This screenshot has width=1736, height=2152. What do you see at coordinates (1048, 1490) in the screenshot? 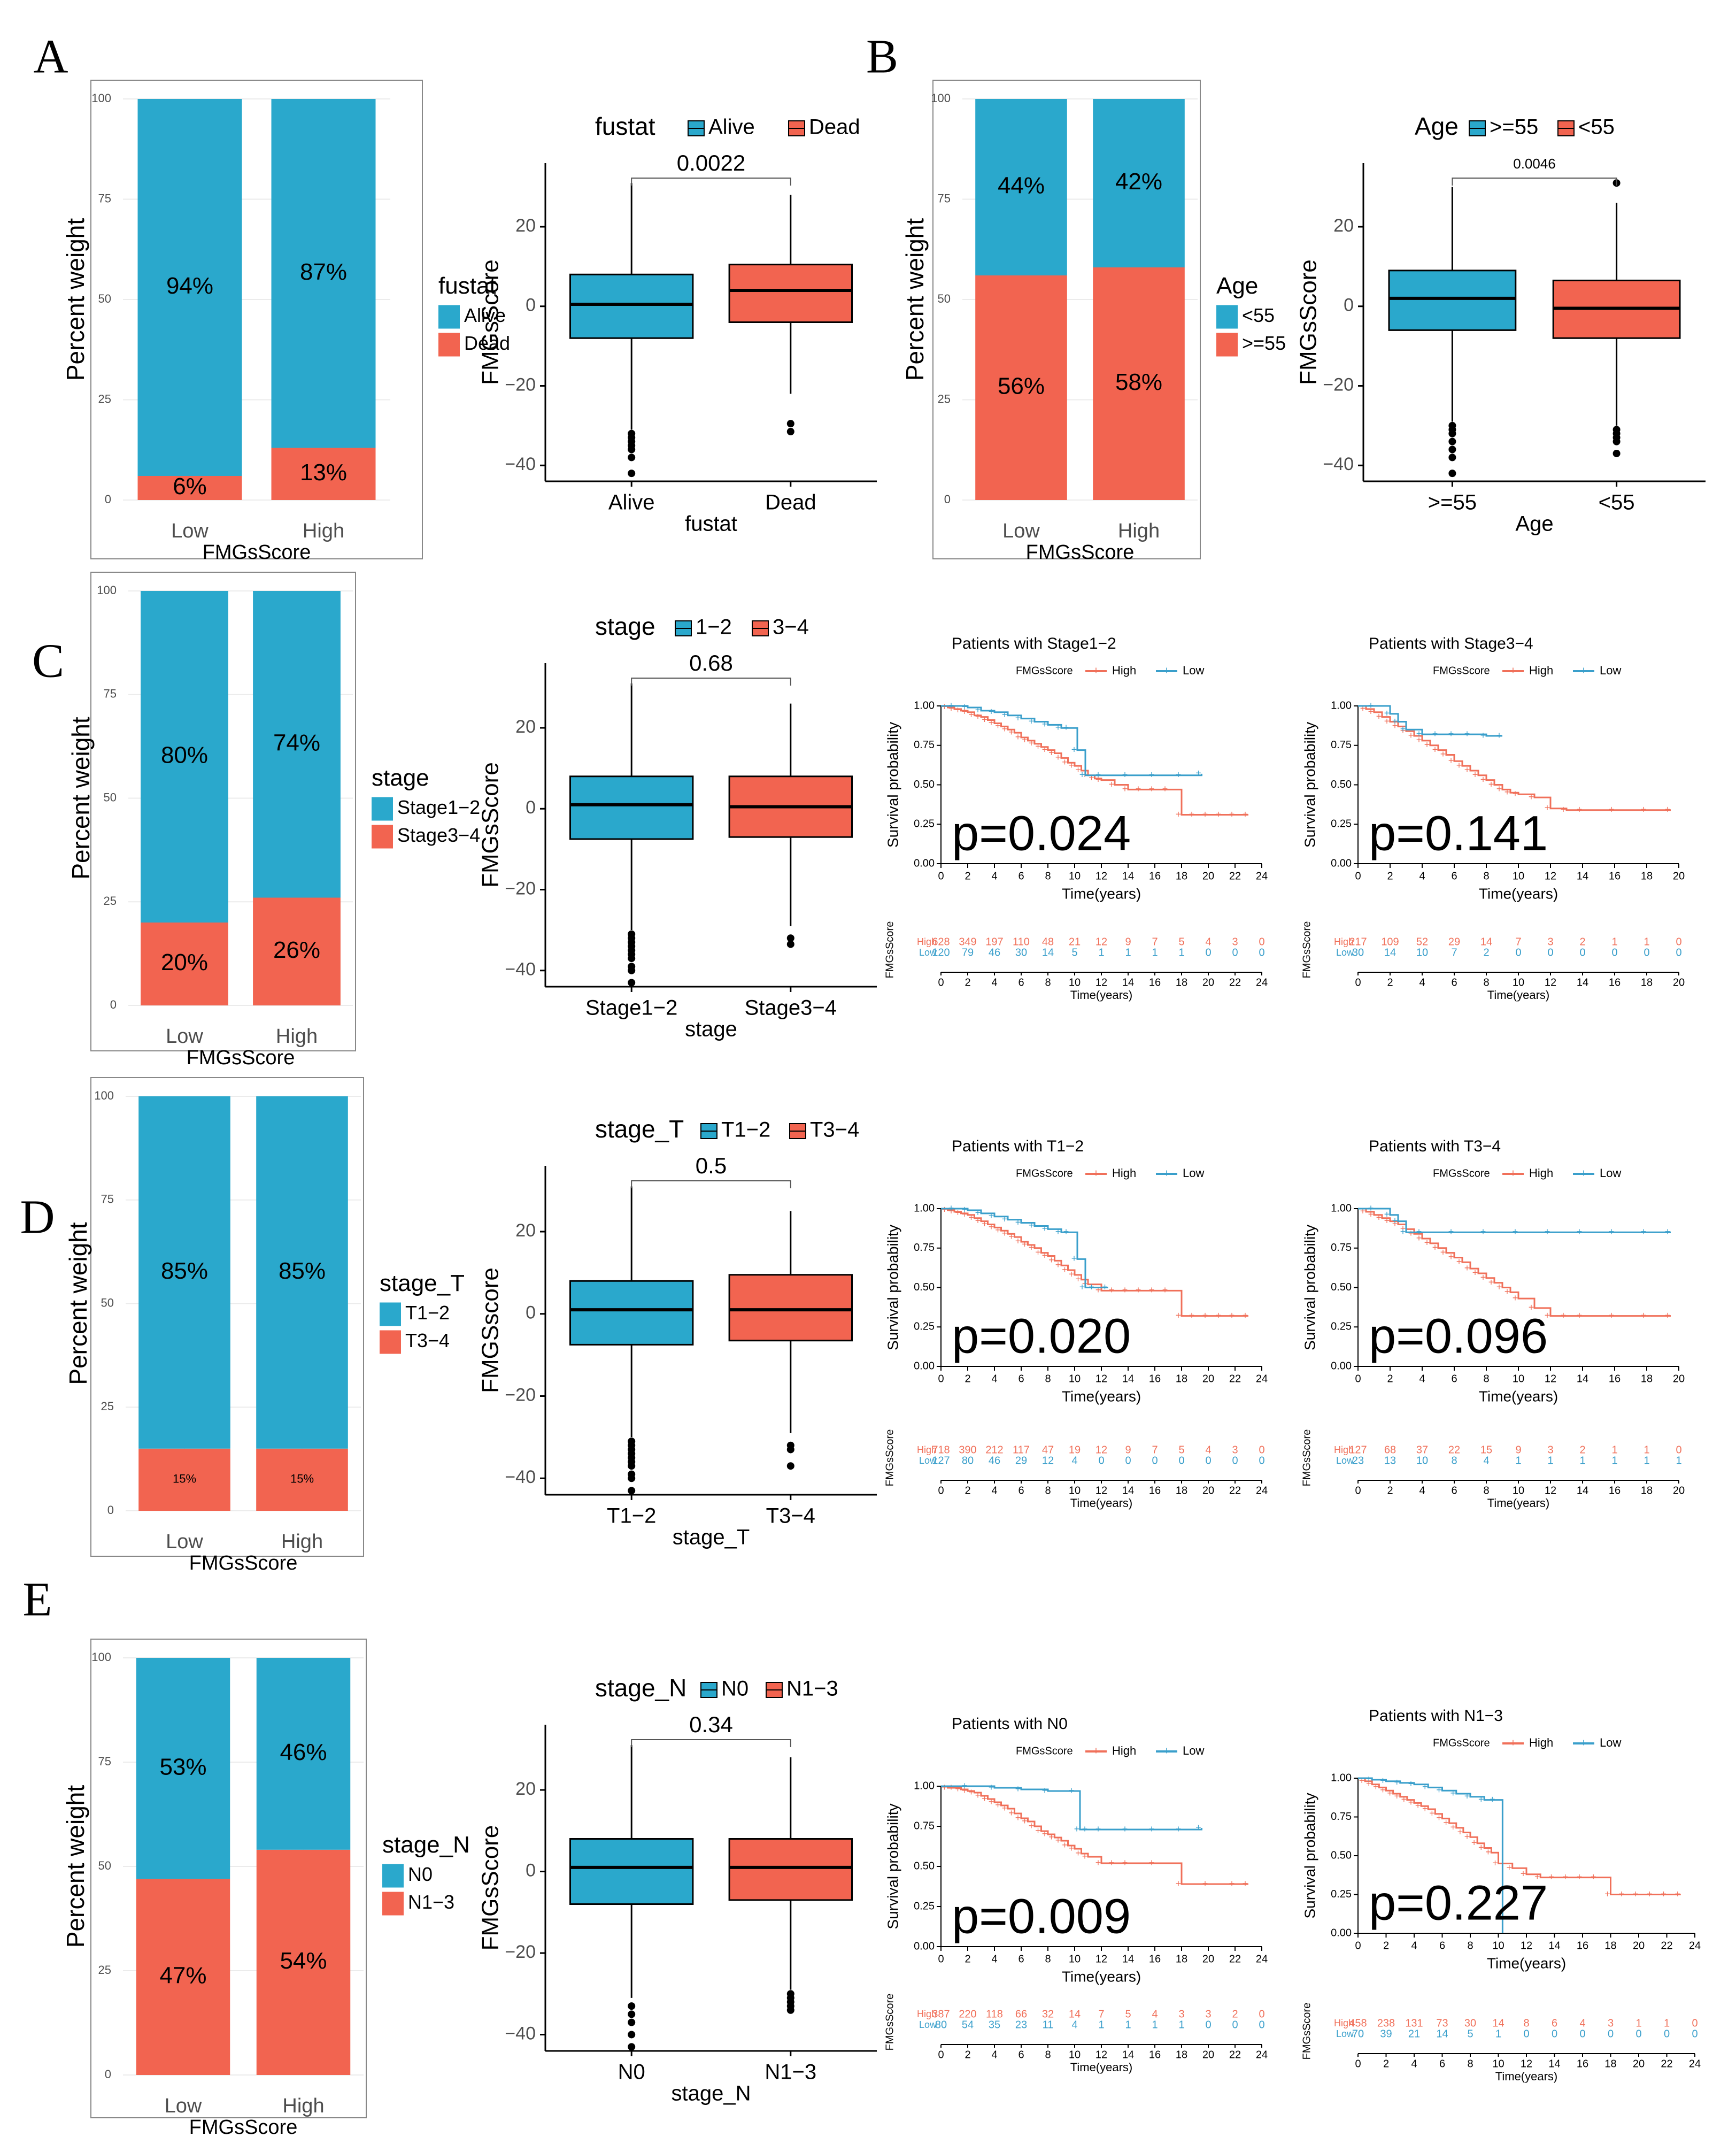
I see `x-tick-label: 8` at bounding box center [1048, 1490].